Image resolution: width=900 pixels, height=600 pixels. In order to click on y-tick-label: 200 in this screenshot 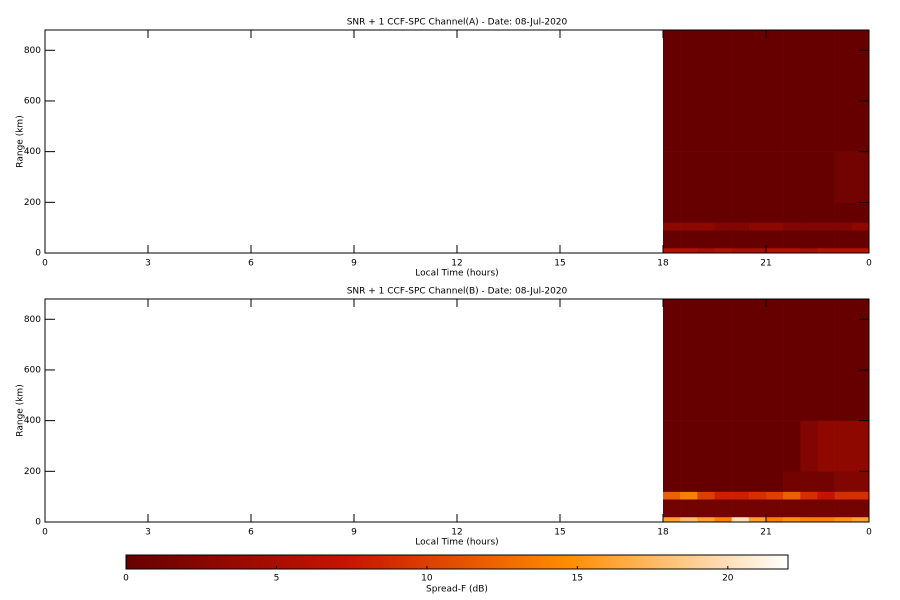, I will do `click(32, 203)`.